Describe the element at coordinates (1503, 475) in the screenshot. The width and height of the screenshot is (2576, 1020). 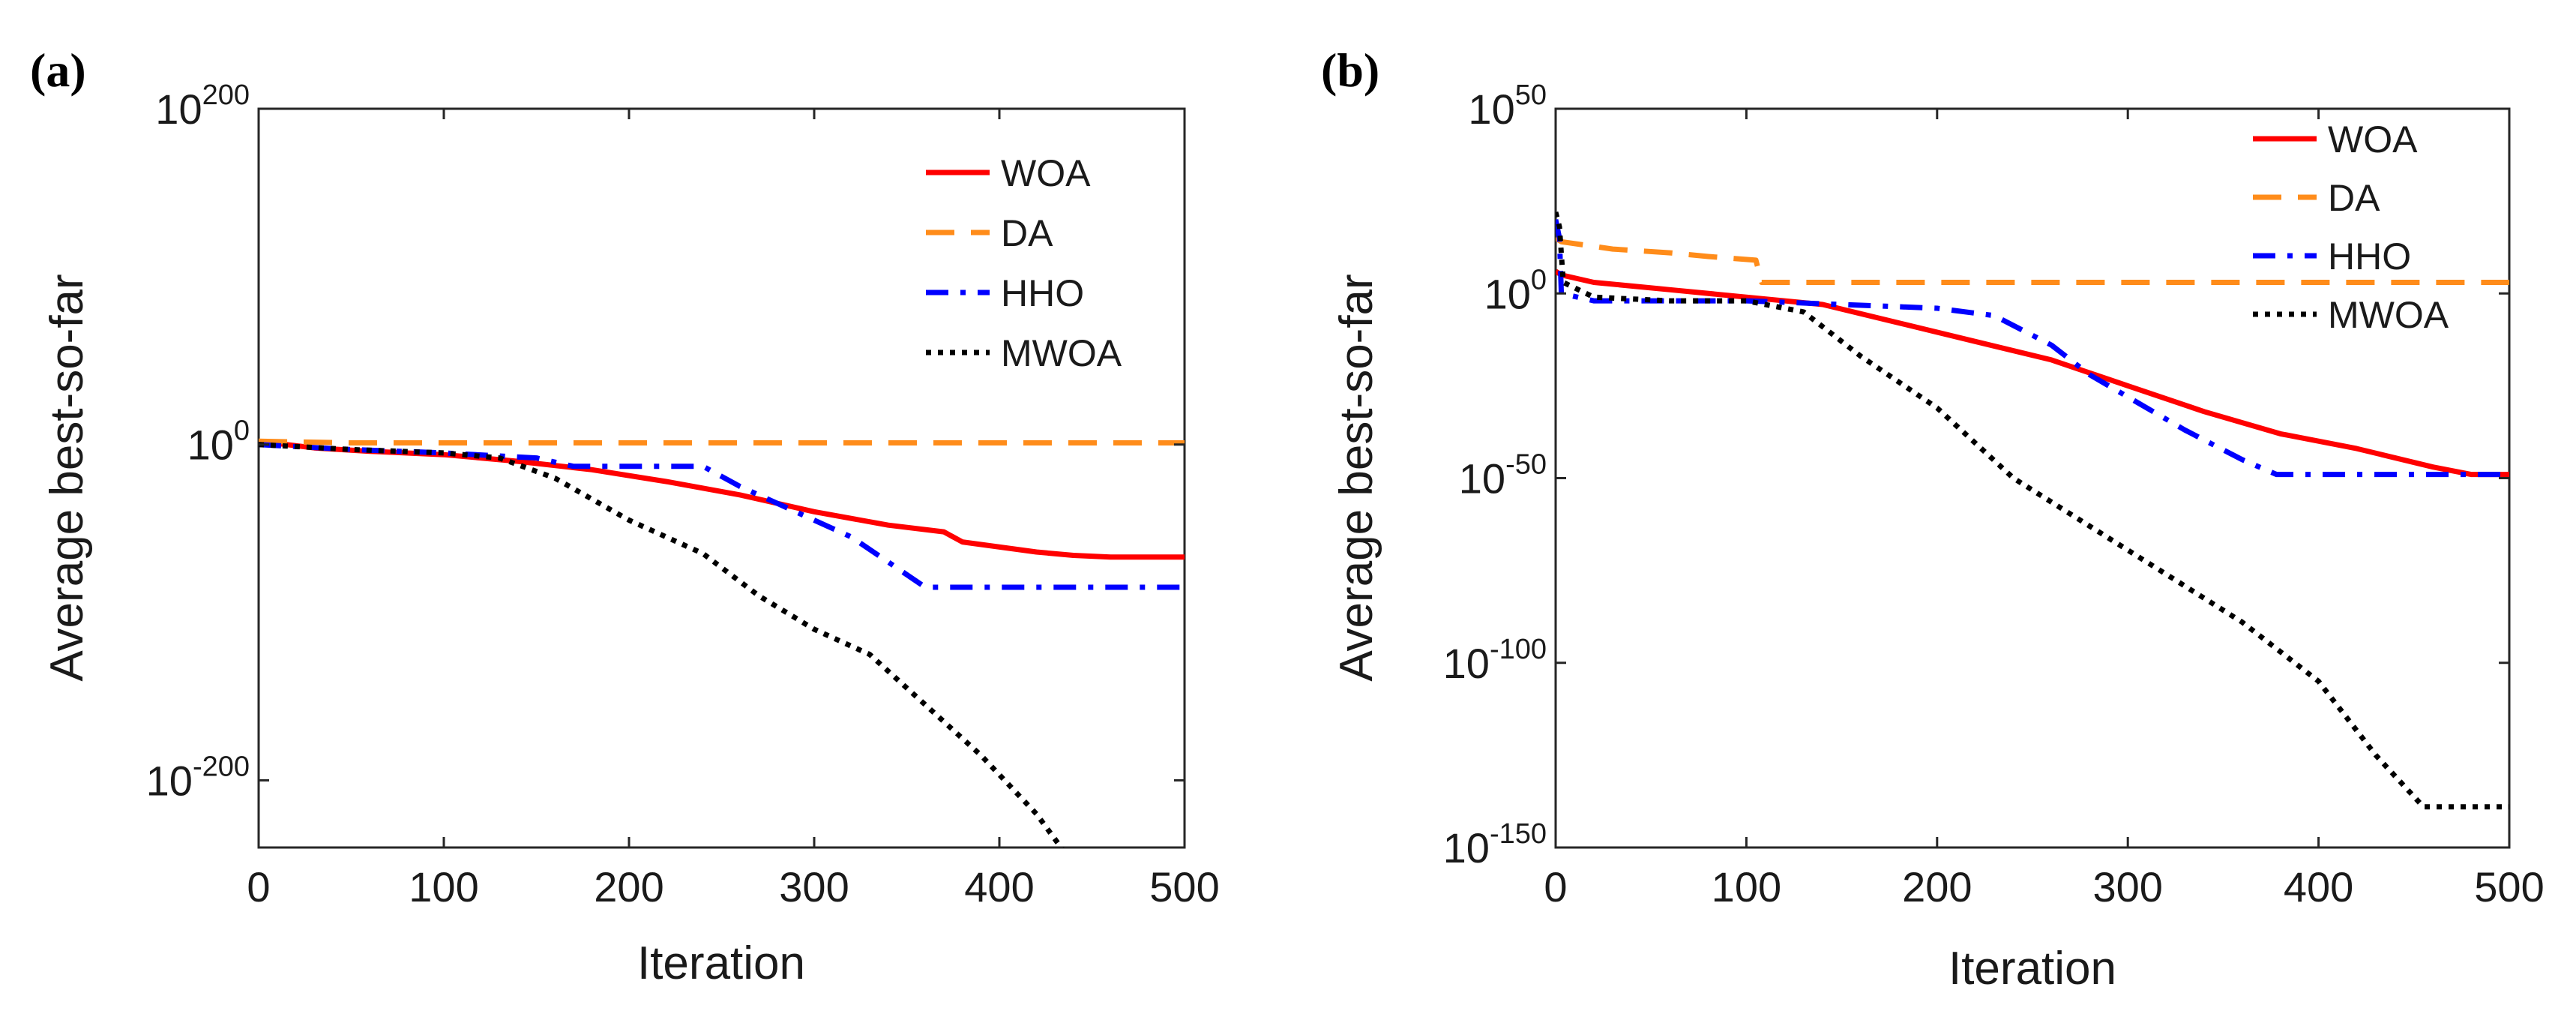
I see `y-tick-label: 10-50` at that location.